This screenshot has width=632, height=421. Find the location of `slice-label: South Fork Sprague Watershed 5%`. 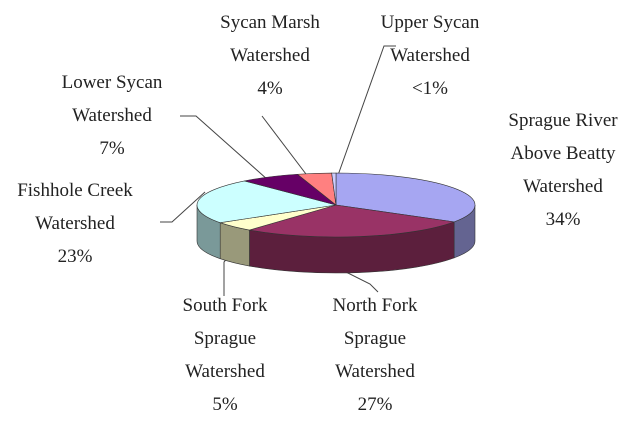

slice-label: South Fork Sprague Watershed 5% is located at coordinates (225, 355).